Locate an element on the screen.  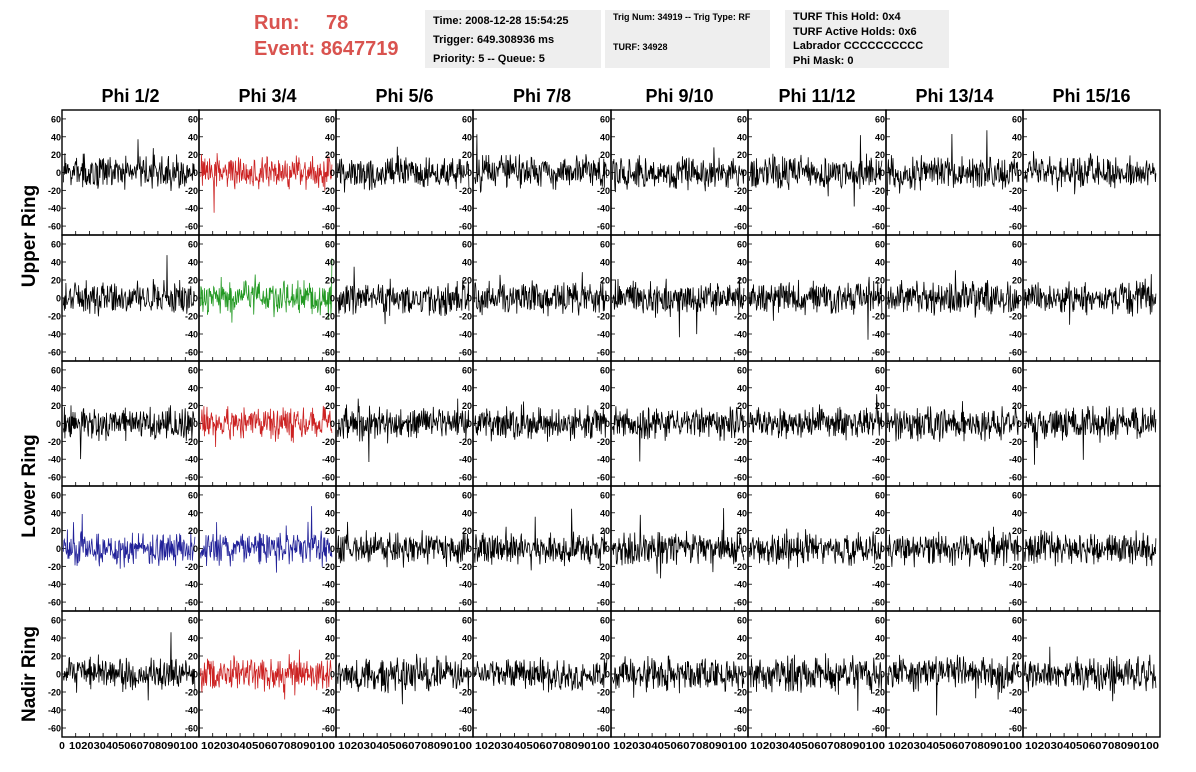
phi-mask-line: Phi Mask: 0 is located at coordinates (823, 60).